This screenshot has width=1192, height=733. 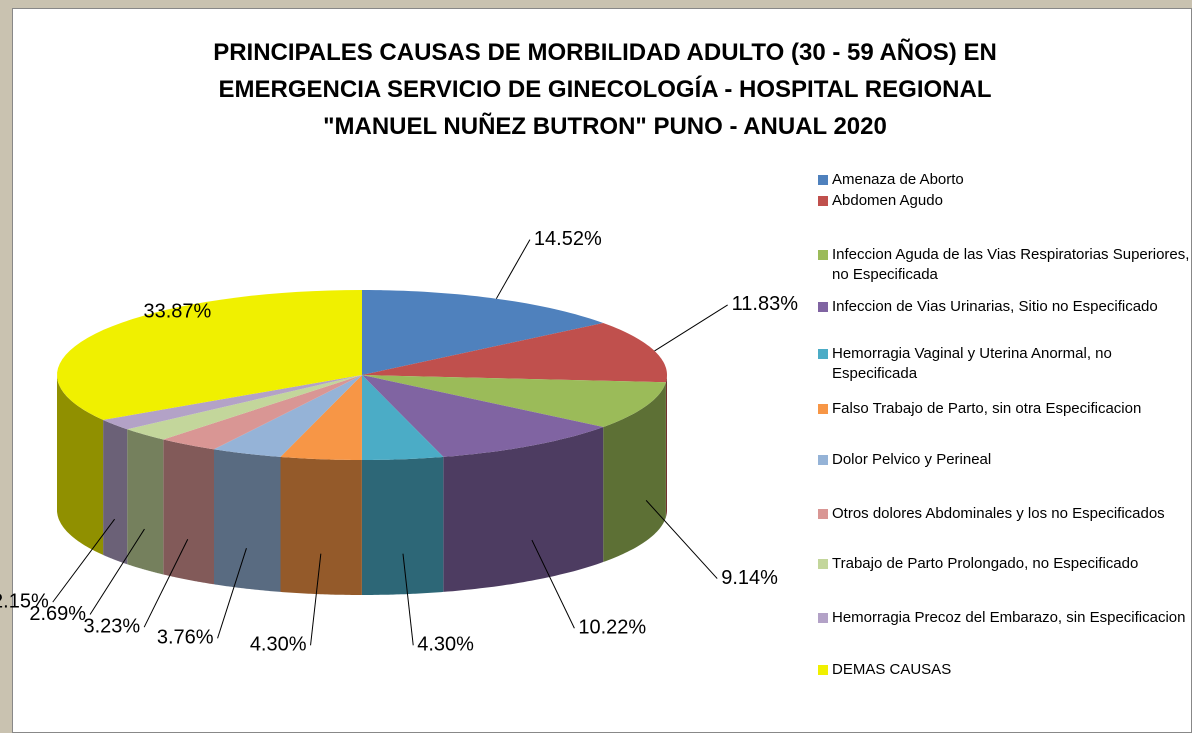 I want to click on data-label: 2.15%, so click(x=24, y=601).